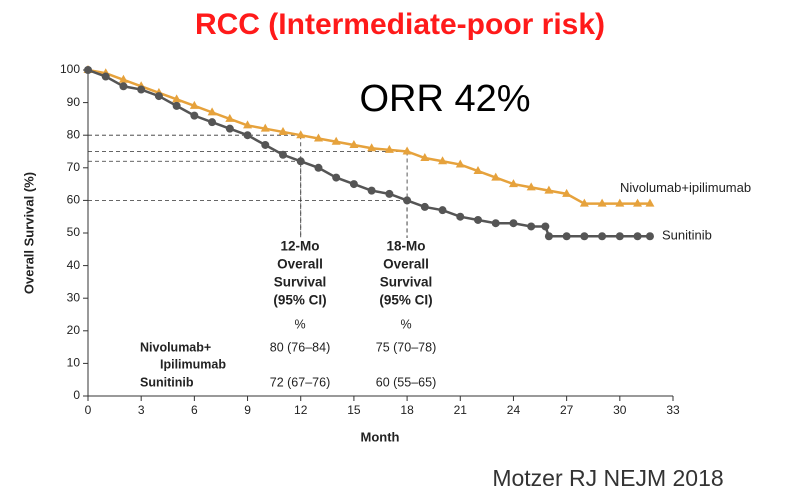  Describe the element at coordinates (299, 246) in the screenshot. I see `table-header: 12-Mo` at that location.